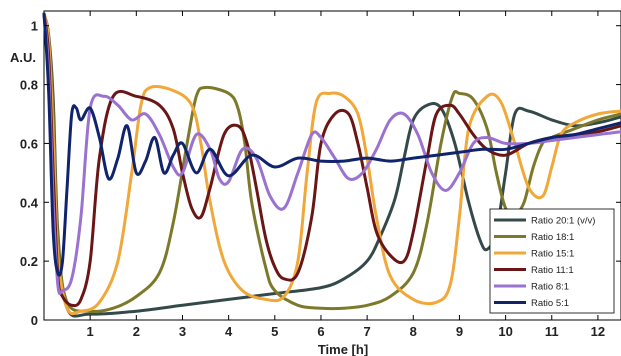 The width and height of the screenshot is (621, 356). I want to click on legend-box, so click(552, 261).